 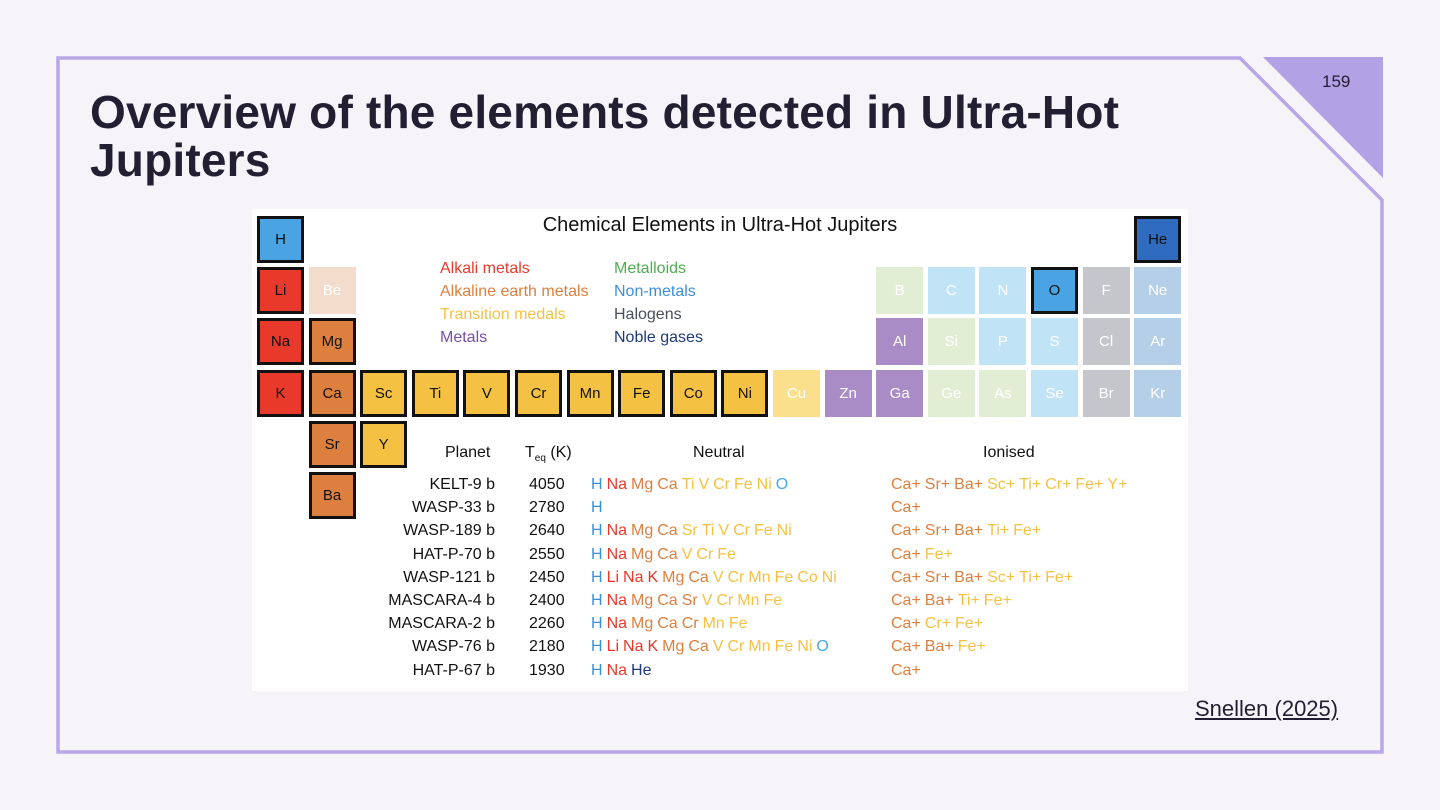 I want to click on element-cell-sr: Sr, so click(x=332, y=444).